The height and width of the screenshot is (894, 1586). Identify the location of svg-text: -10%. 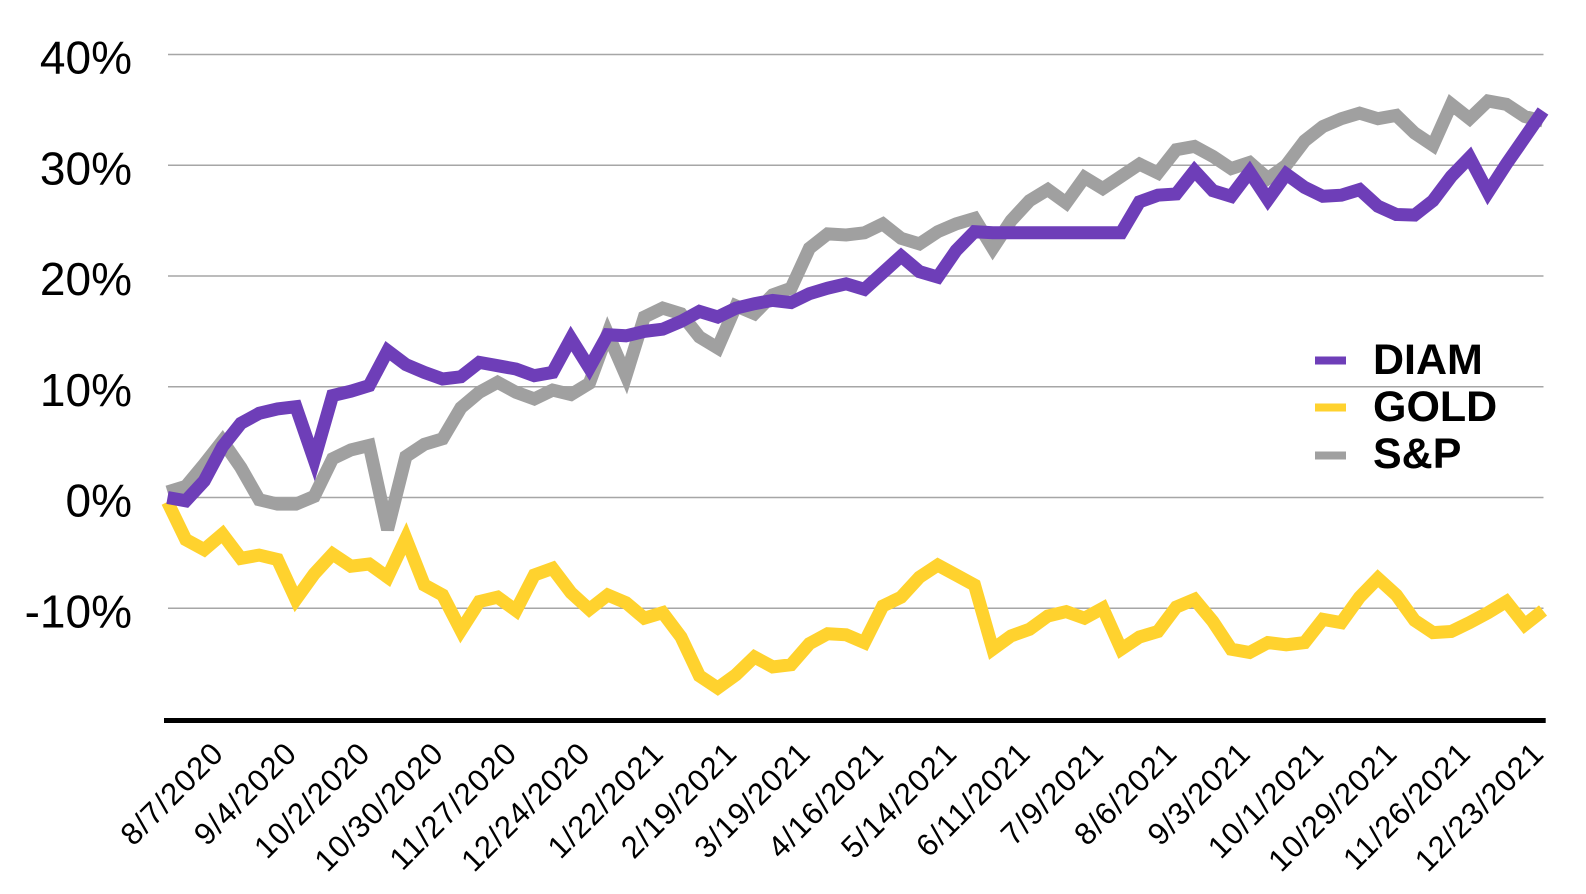
(78, 611).